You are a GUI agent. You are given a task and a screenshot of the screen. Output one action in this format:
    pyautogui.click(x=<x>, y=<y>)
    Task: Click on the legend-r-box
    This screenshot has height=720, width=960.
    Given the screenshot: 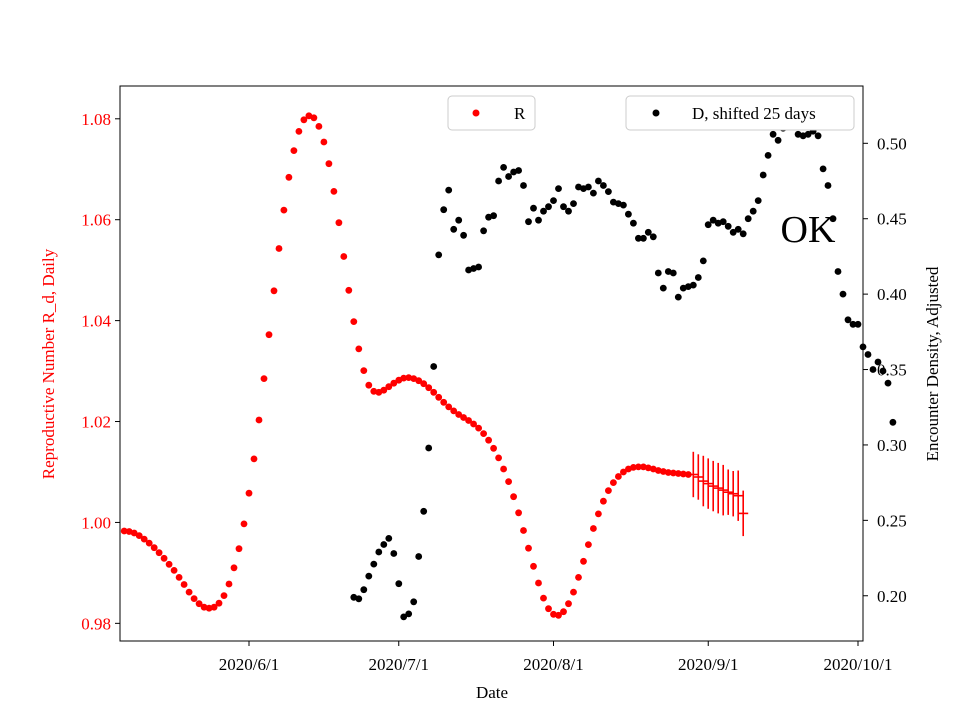 What is the action you would take?
    pyautogui.click(x=491, y=113)
    